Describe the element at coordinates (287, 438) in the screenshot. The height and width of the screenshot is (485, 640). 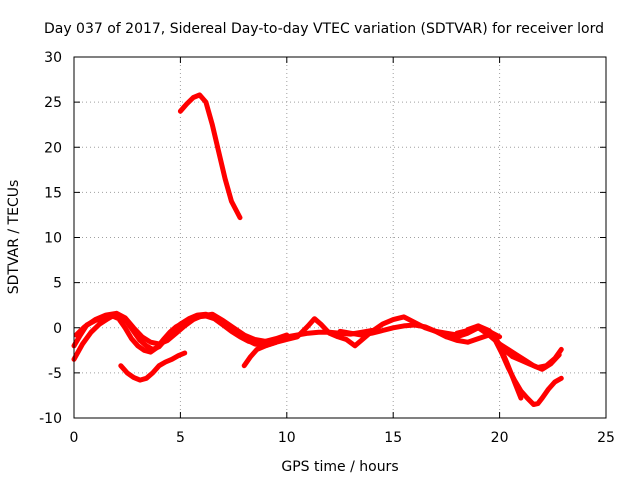
I see `x-tick-label: 10` at that location.